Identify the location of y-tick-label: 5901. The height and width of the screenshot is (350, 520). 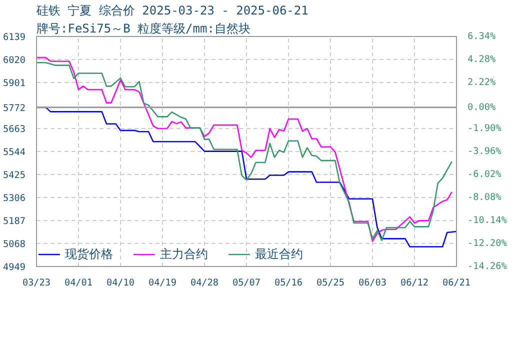
(14, 83).